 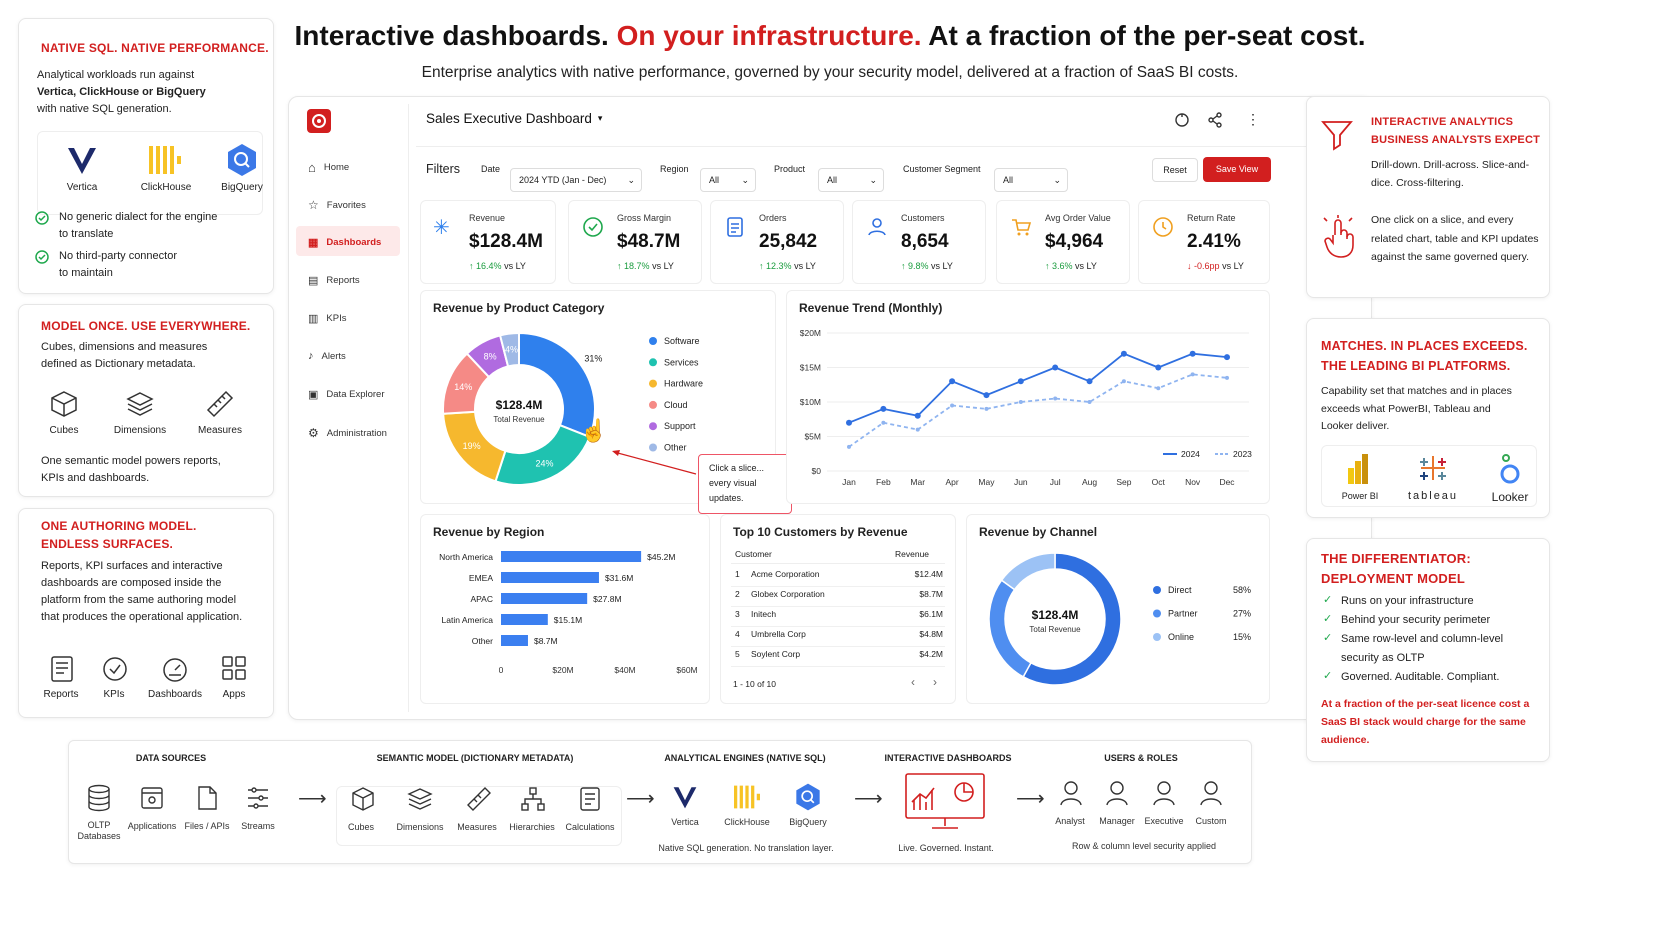 I want to click on x-tick-label: Apr, so click(x=951, y=482).